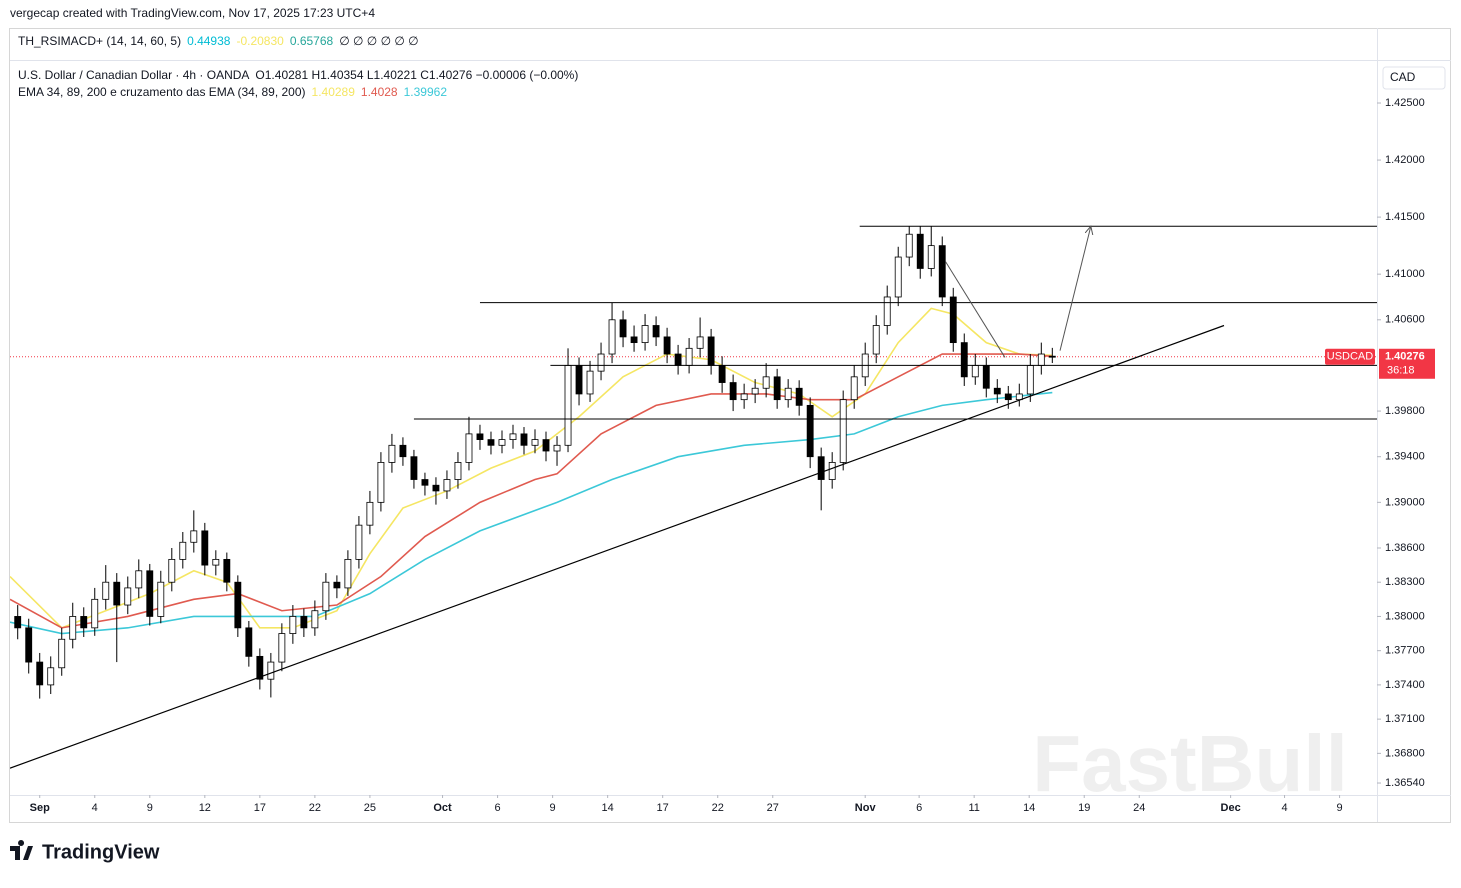 The width and height of the screenshot is (1461, 888). What do you see at coordinates (1405, 160) in the screenshot?
I see `y-tick-label: 1.42000` at bounding box center [1405, 160].